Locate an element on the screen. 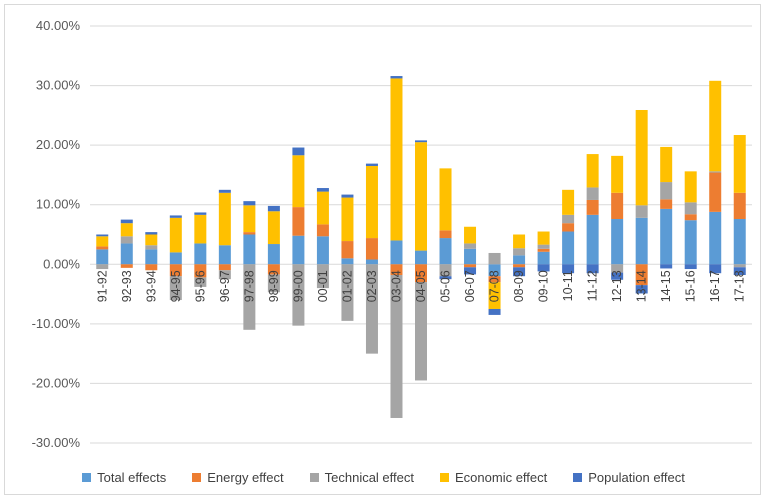  legend-item: Energy effect is located at coordinates (238, 477).